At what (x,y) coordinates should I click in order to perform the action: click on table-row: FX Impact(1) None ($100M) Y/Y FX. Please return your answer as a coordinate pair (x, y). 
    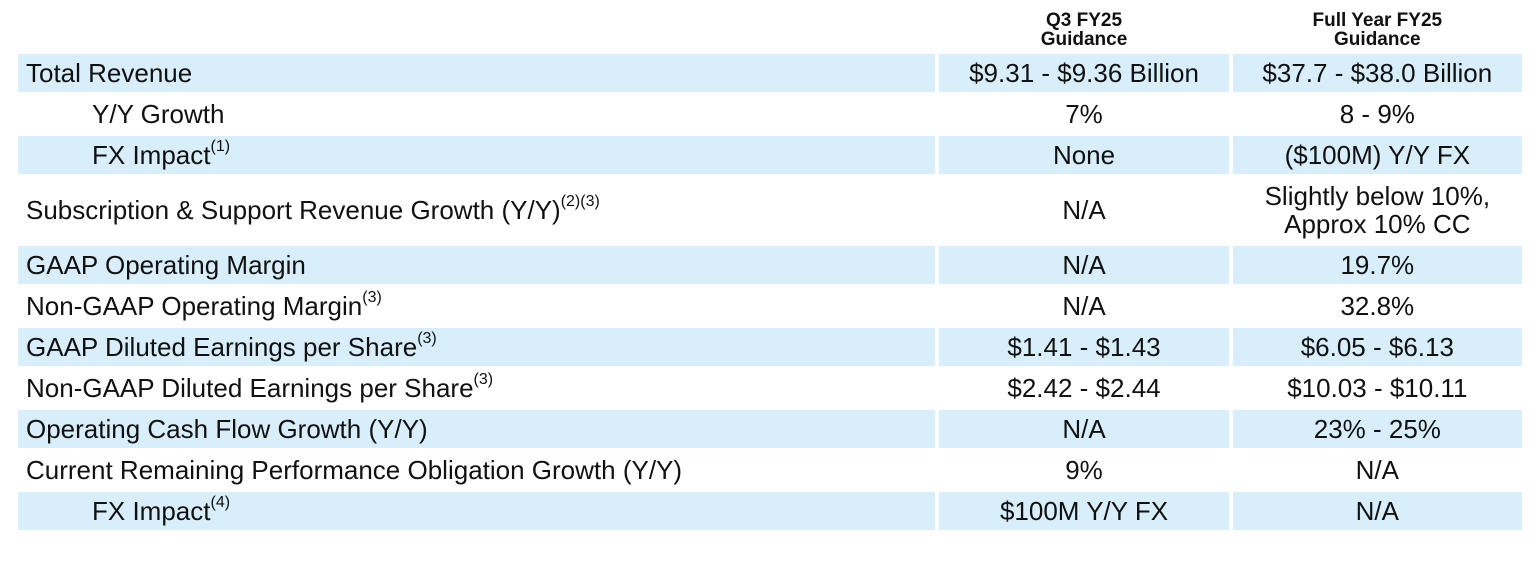
    Looking at the image, I should click on (770, 155).